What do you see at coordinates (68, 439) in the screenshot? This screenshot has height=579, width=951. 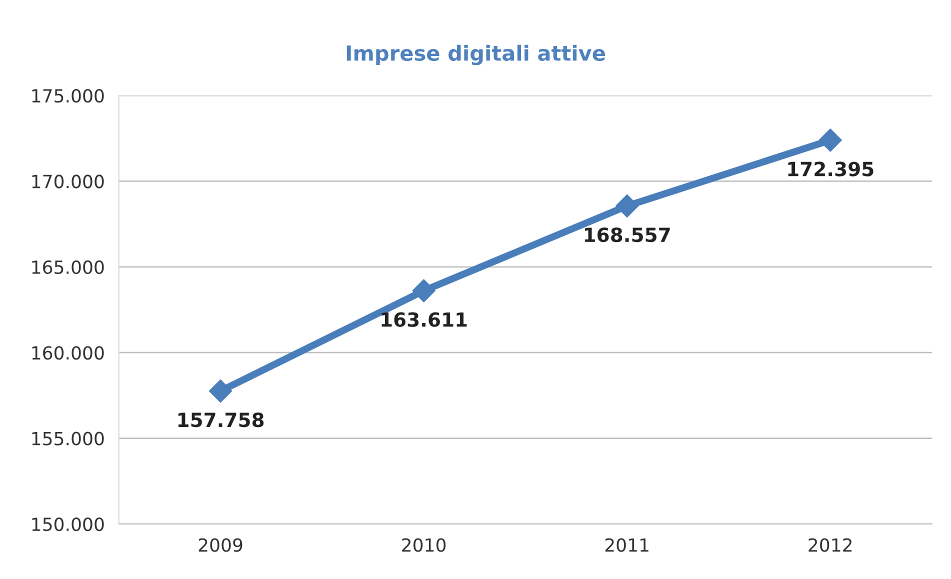 I see `y-tick-label: 155.000` at bounding box center [68, 439].